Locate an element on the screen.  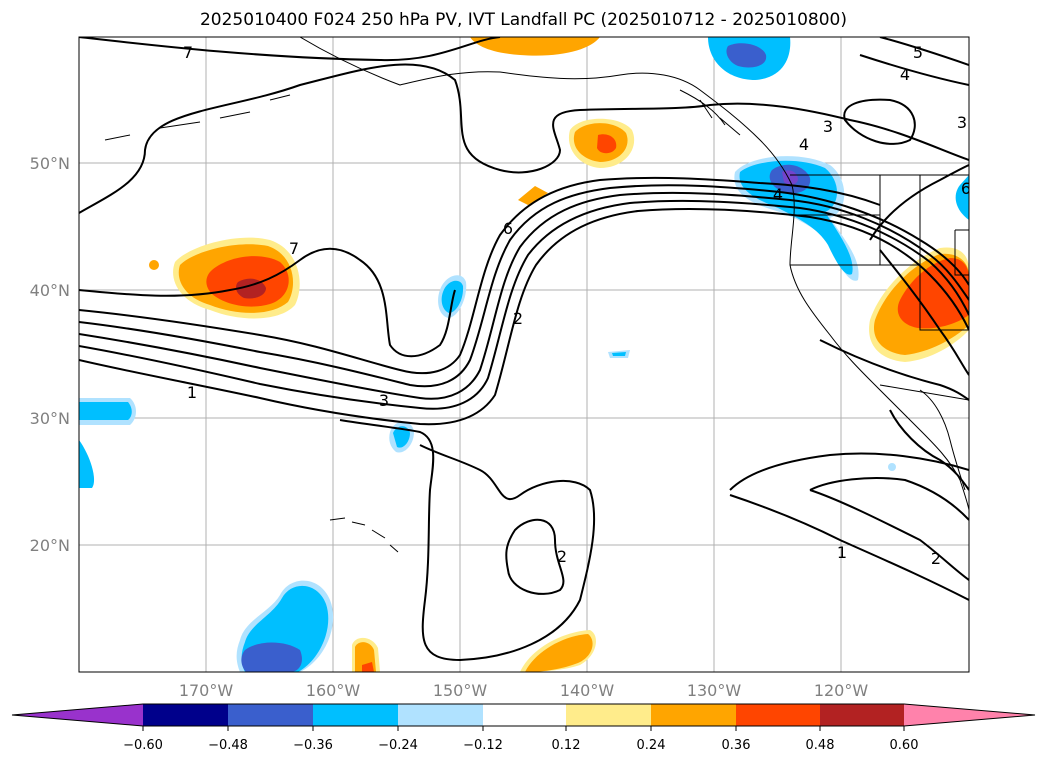
colorbar-tick: −0.36 is located at coordinates (313, 745).